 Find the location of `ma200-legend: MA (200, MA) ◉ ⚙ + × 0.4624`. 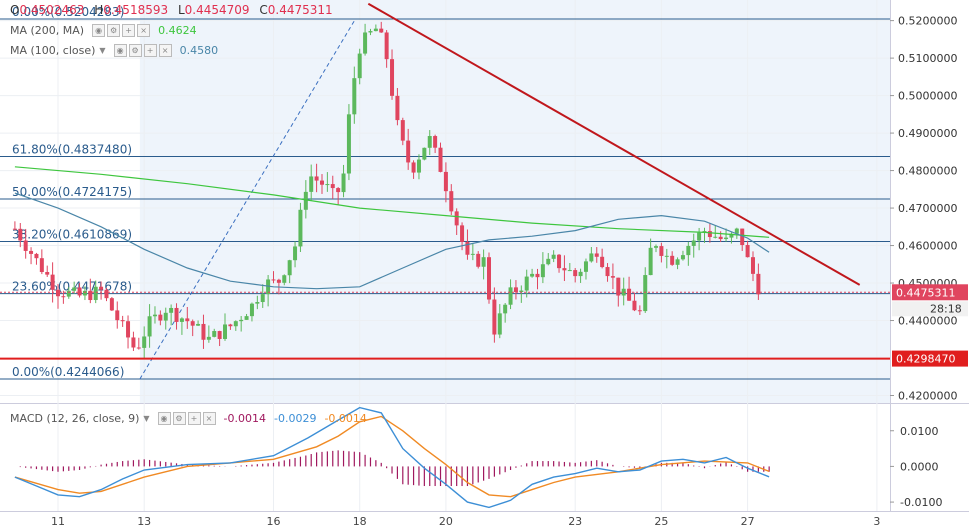

ma200-legend: MA (200, MA) ◉ ⚙ + × 0.4624 is located at coordinates (103, 30).